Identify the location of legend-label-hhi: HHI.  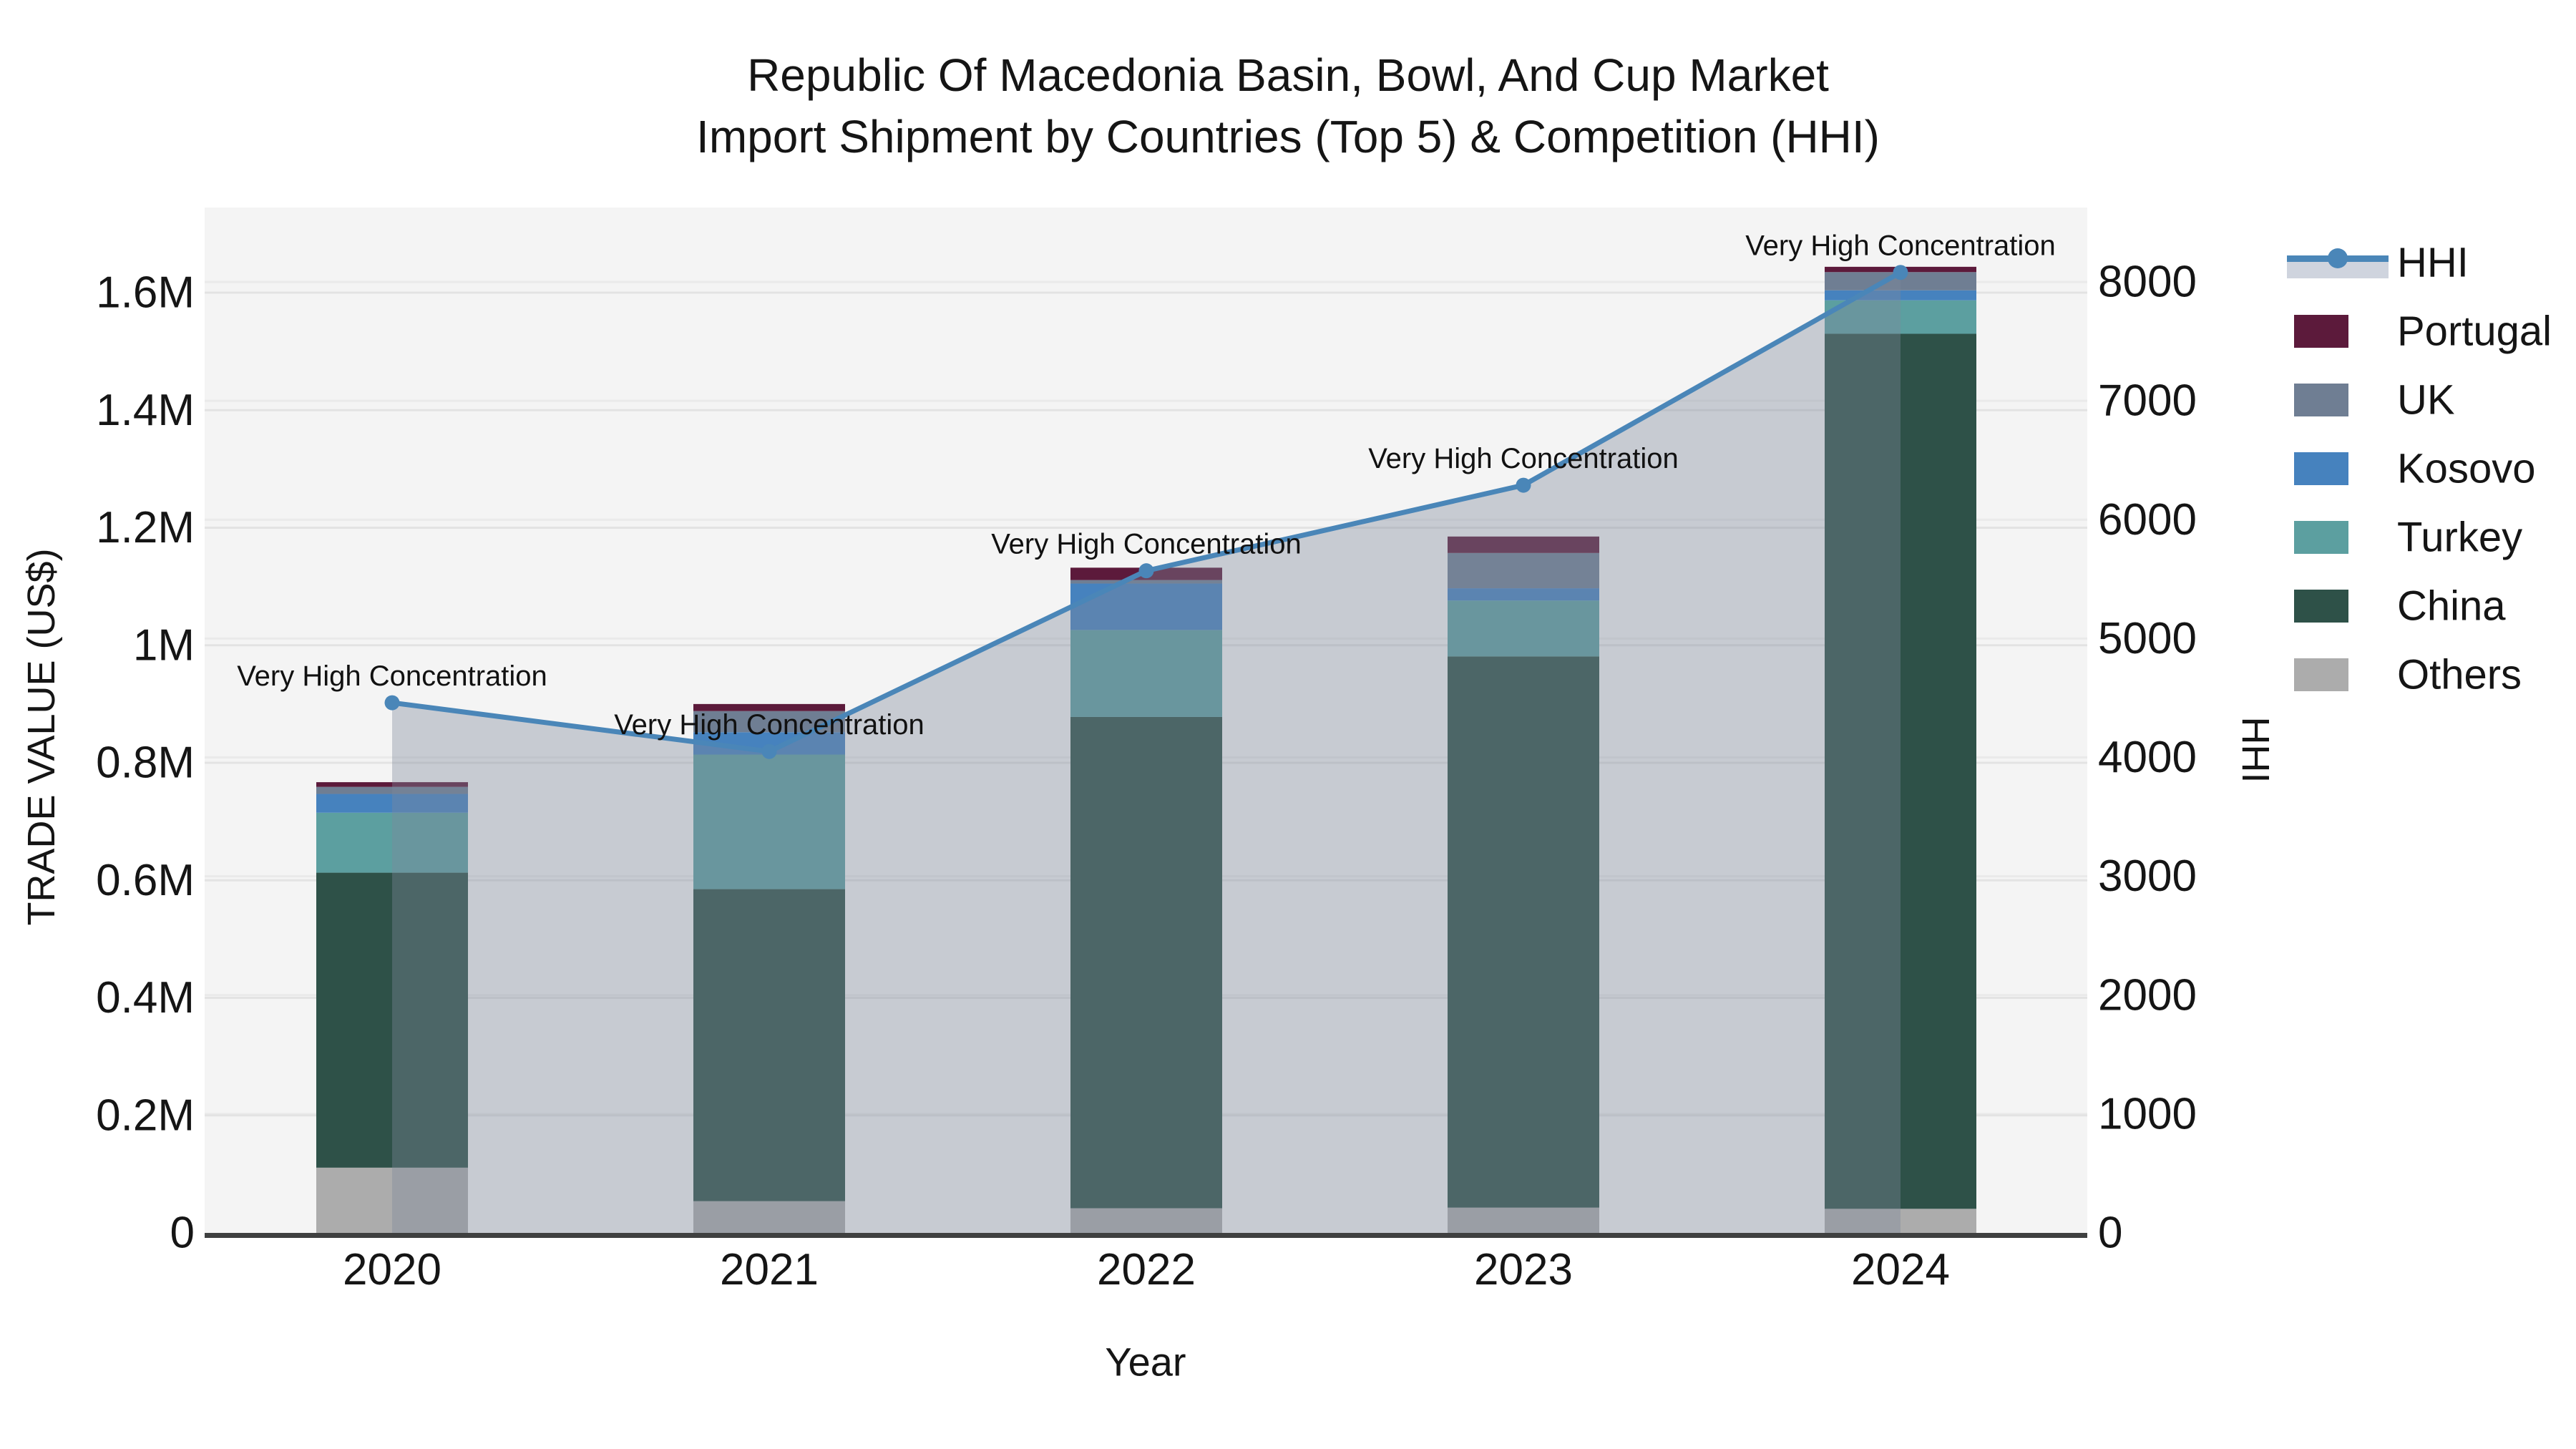
(2433, 262).